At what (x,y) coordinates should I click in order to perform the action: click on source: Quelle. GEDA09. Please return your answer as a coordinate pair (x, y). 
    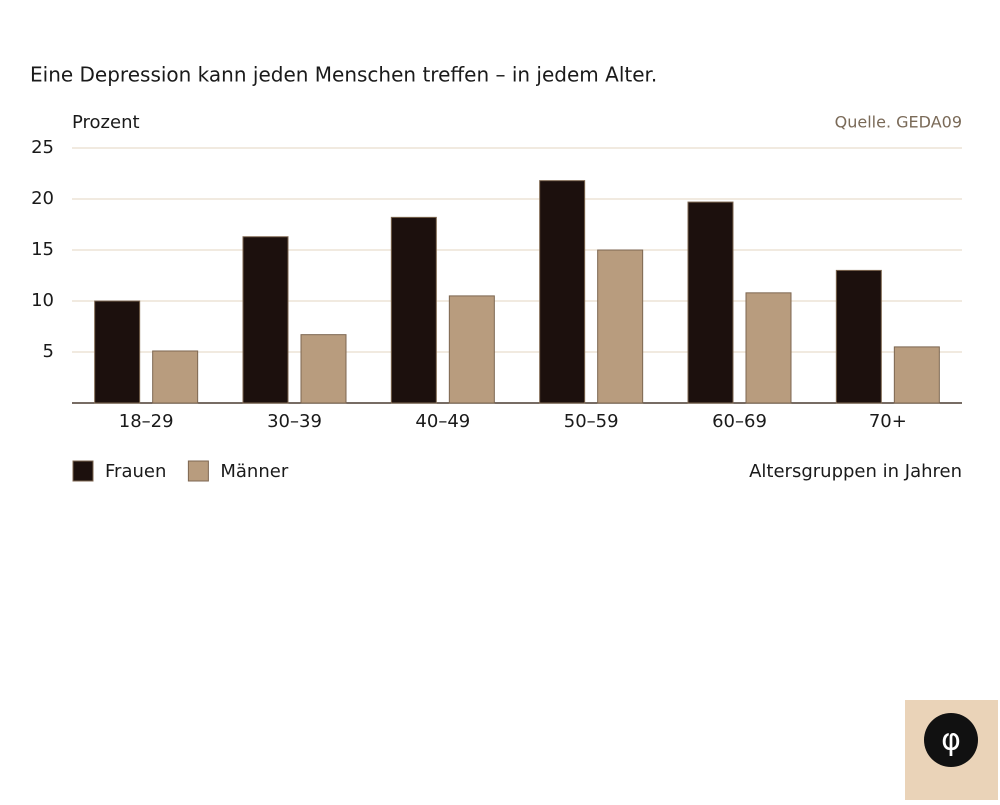
    Looking at the image, I should click on (898, 122).